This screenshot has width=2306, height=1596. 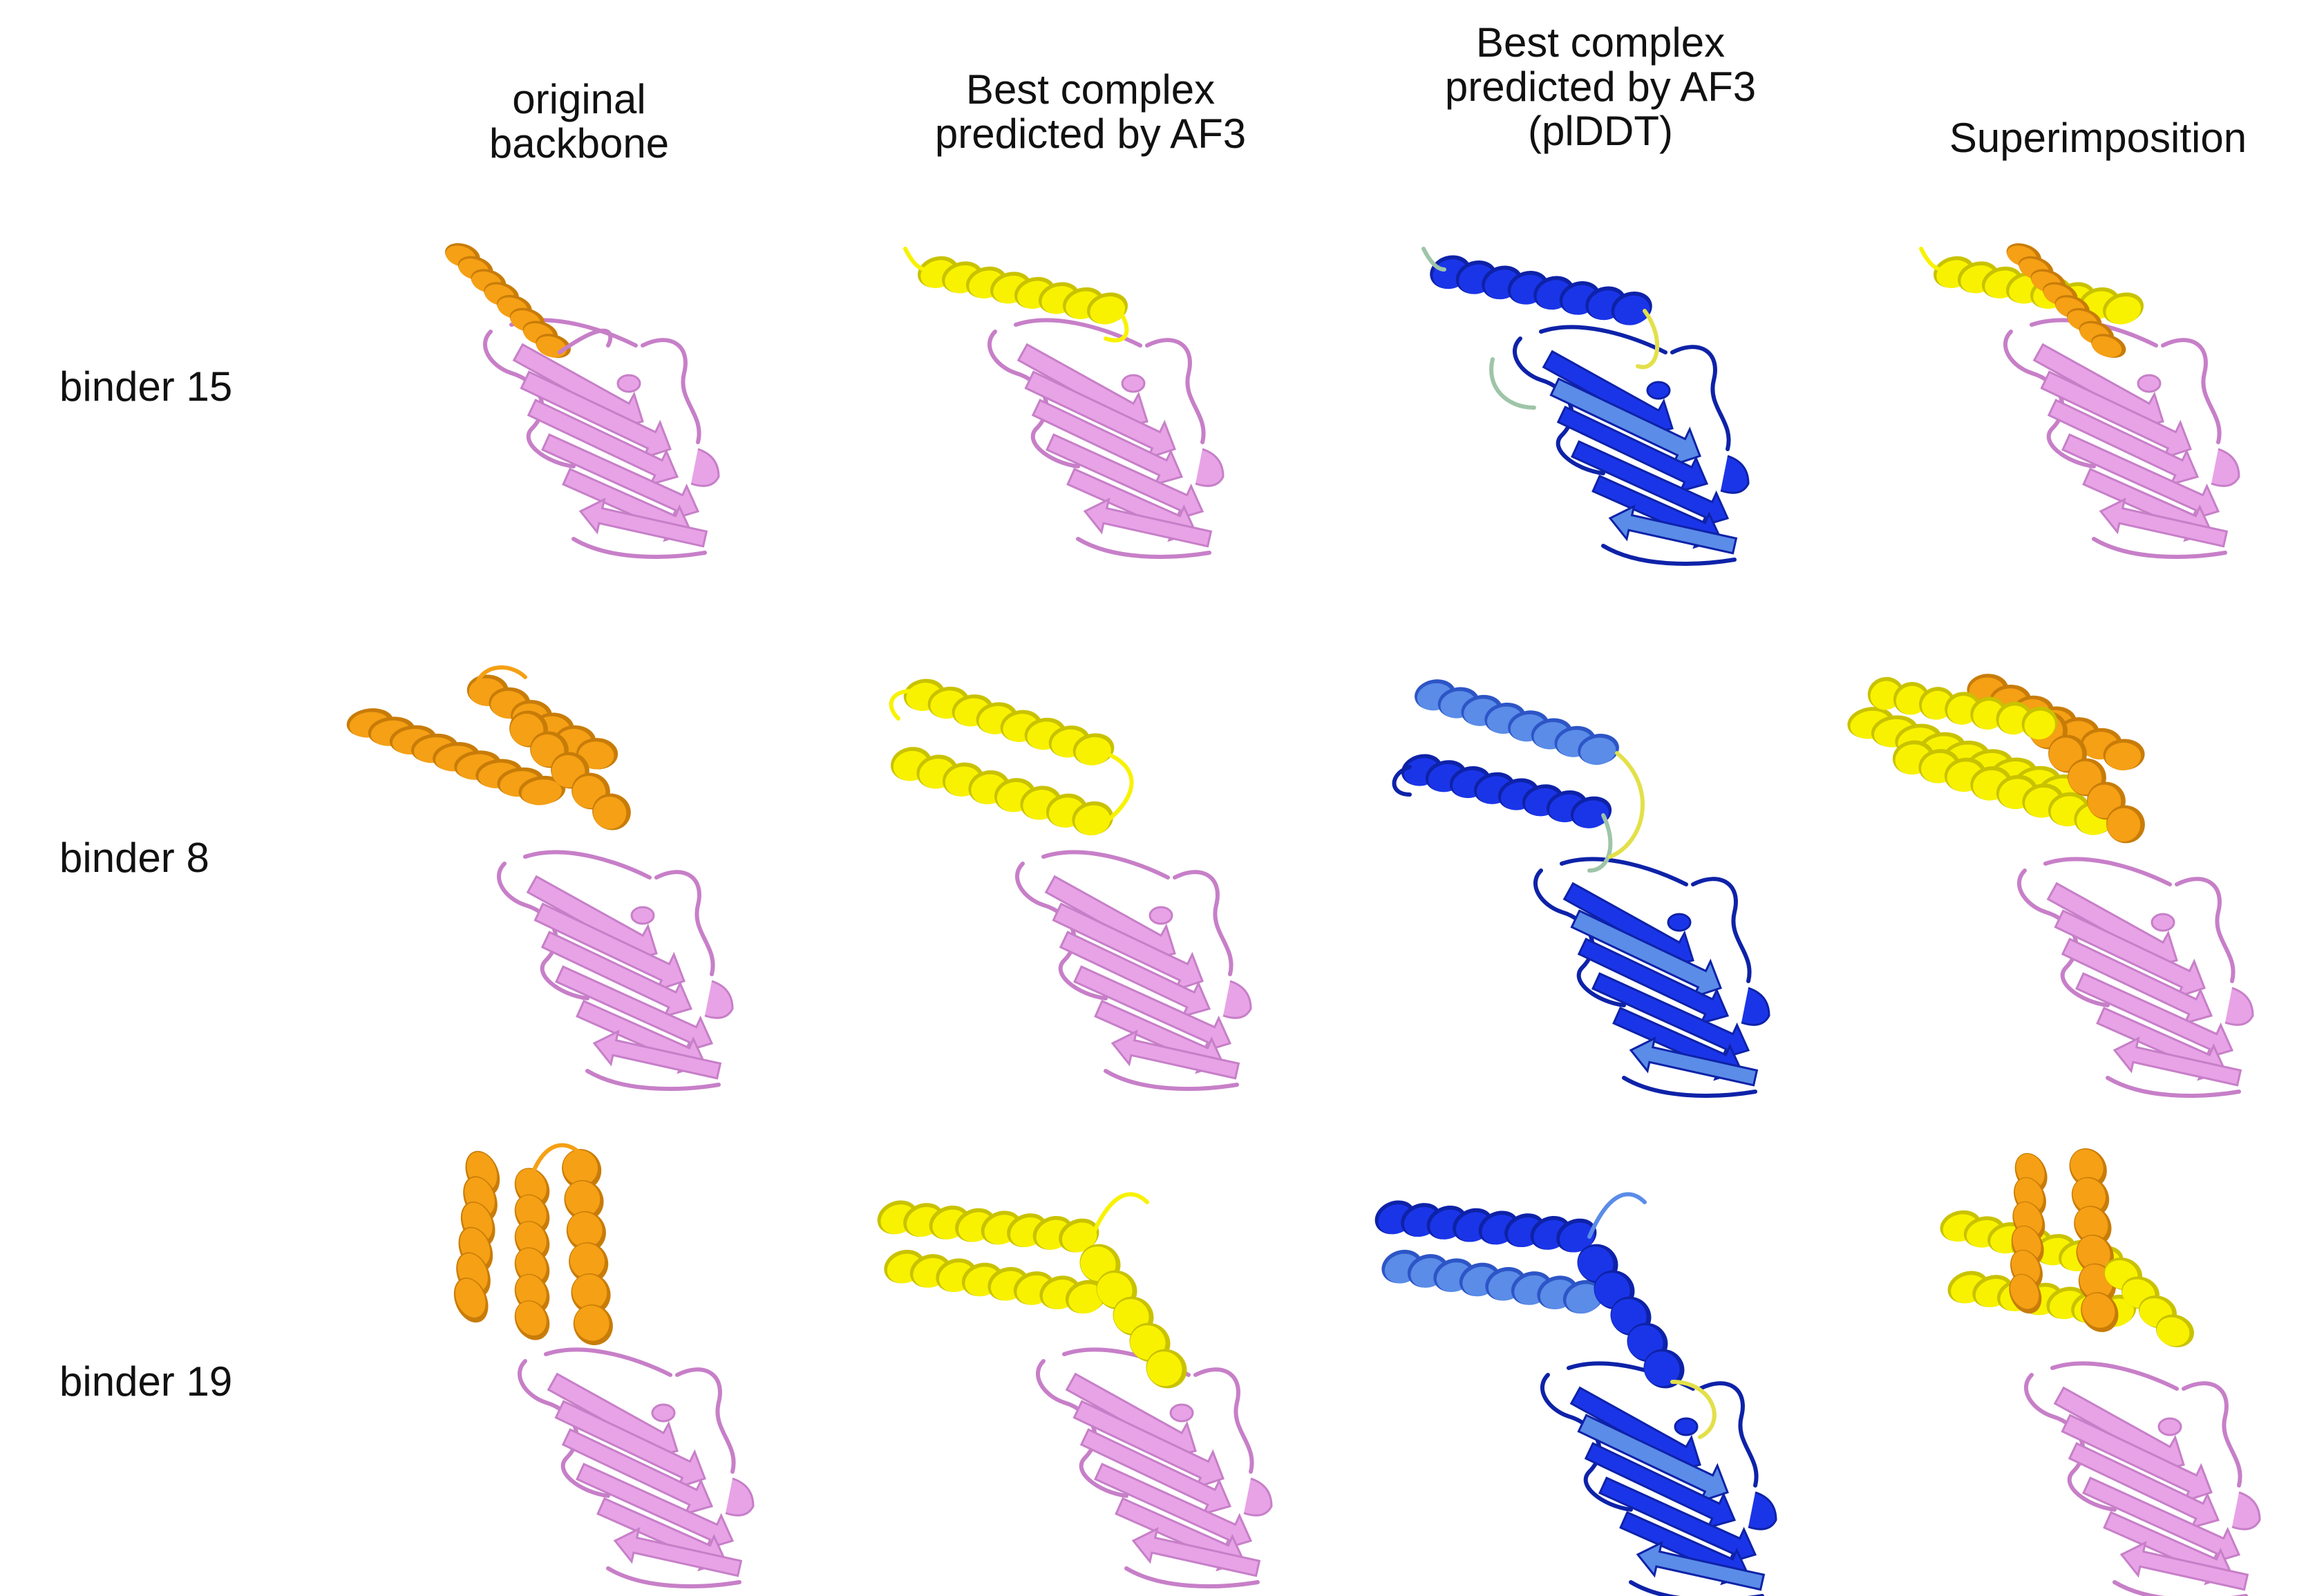 What do you see at coordinates (134, 858) in the screenshot?
I see `row-label-binder-8: binder 8` at bounding box center [134, 858].